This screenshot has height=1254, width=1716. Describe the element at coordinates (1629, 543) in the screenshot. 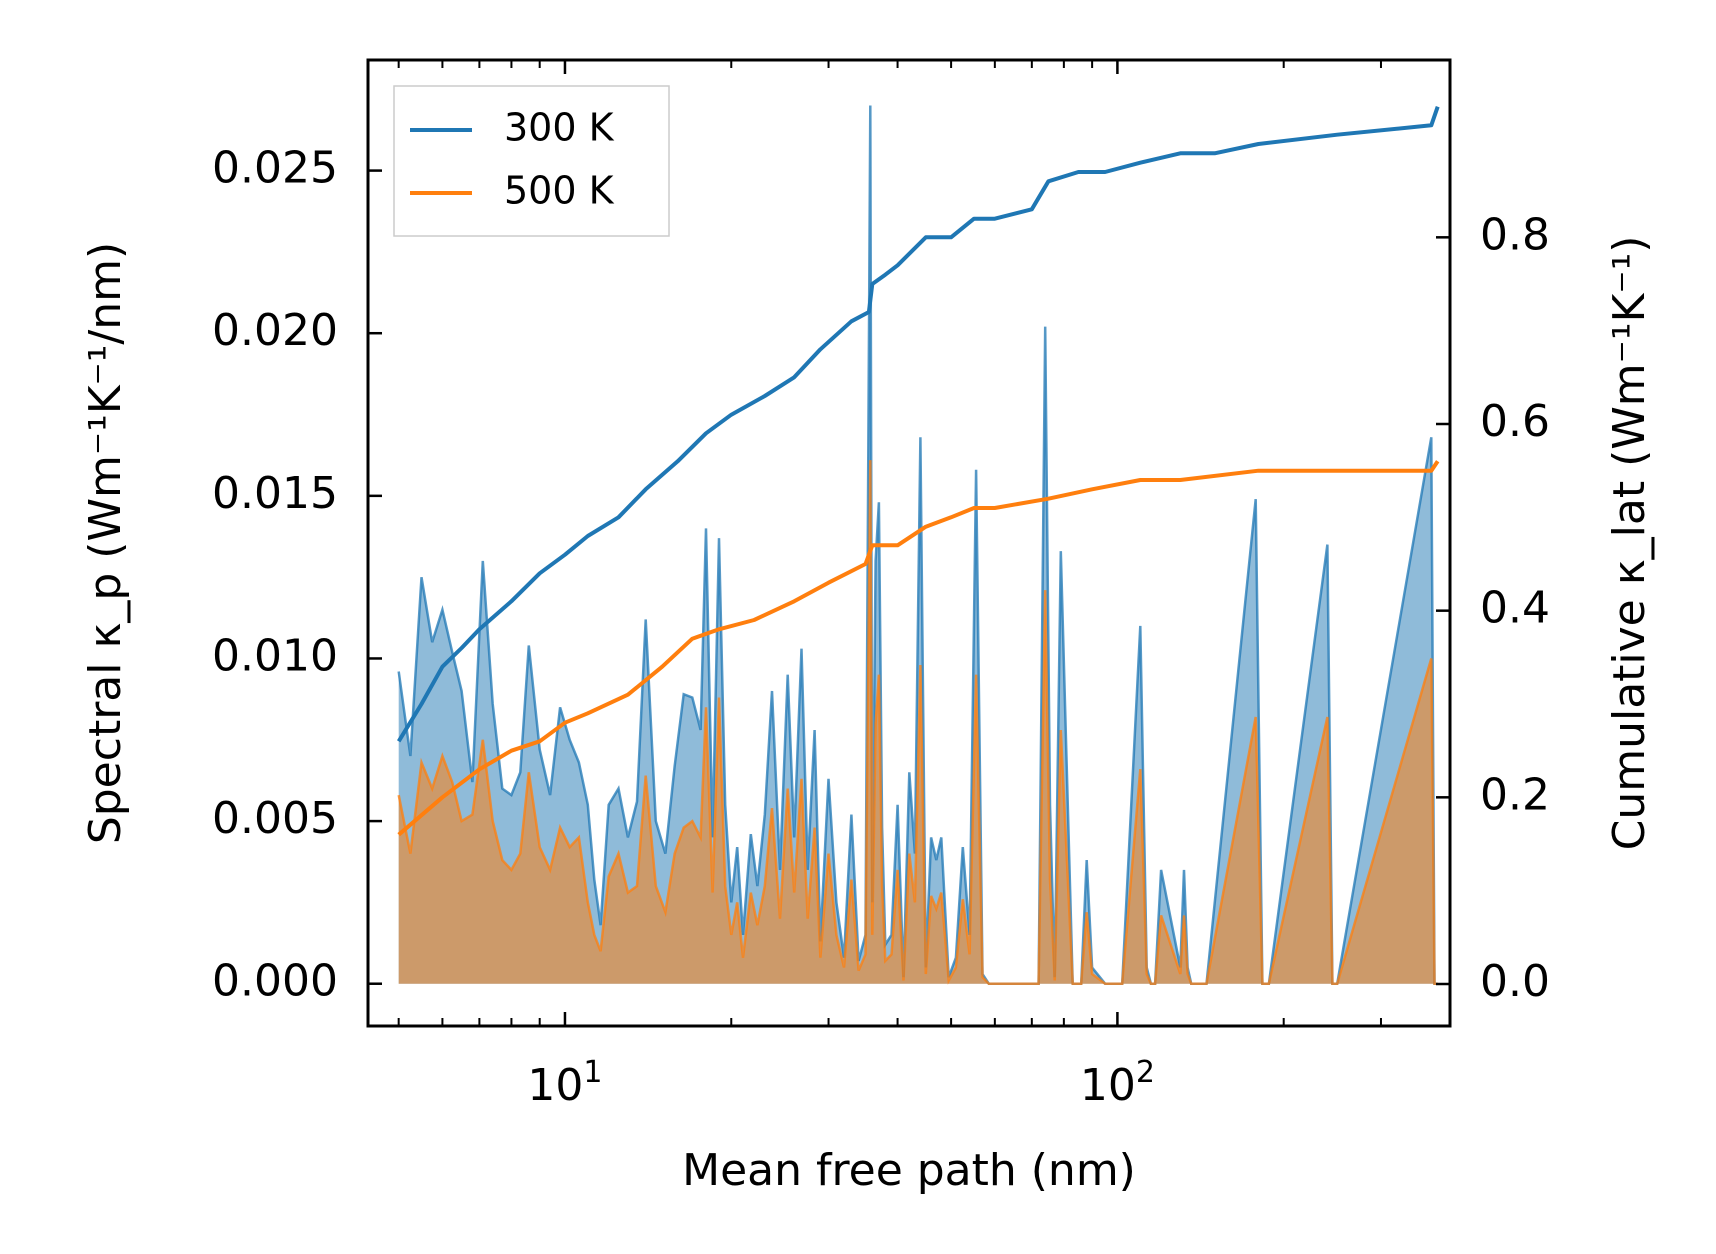

I see `y-right-axis-title: Cumulative κ_lat (Wm⁻¹K⁻¹)` at that location.